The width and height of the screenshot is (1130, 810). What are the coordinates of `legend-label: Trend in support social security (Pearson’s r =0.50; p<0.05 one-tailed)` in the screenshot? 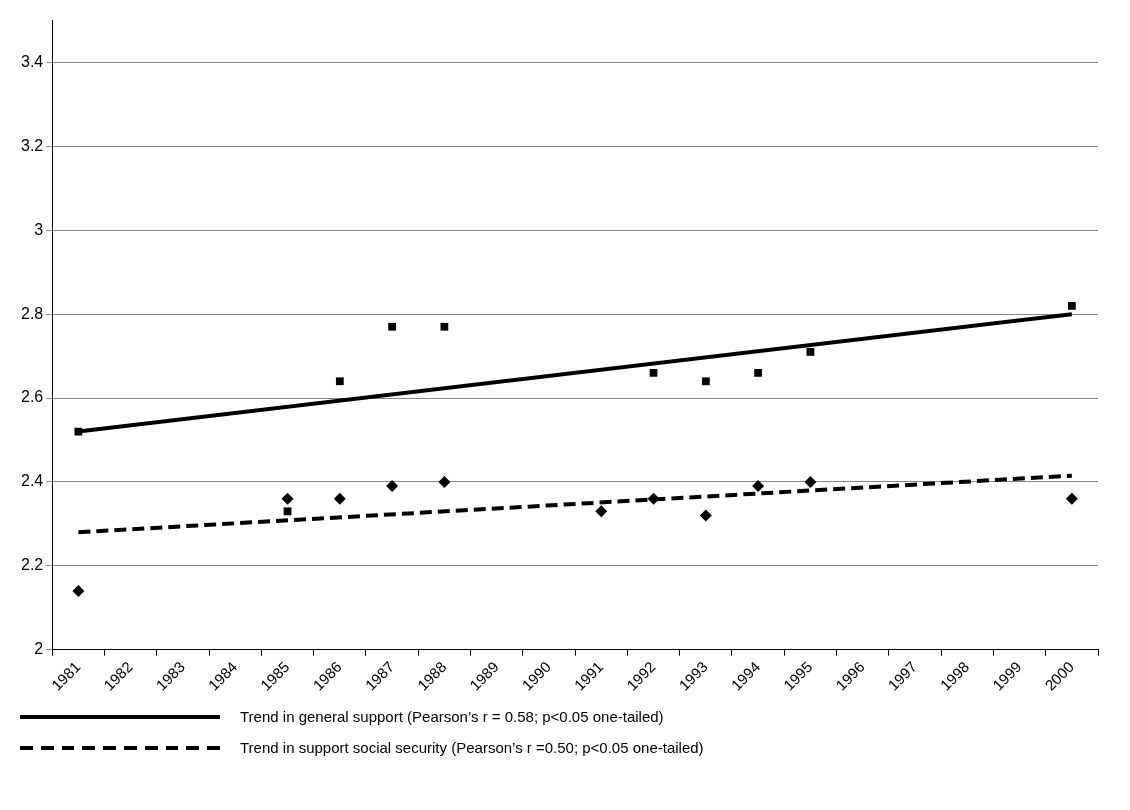 It's located at (472, 747).